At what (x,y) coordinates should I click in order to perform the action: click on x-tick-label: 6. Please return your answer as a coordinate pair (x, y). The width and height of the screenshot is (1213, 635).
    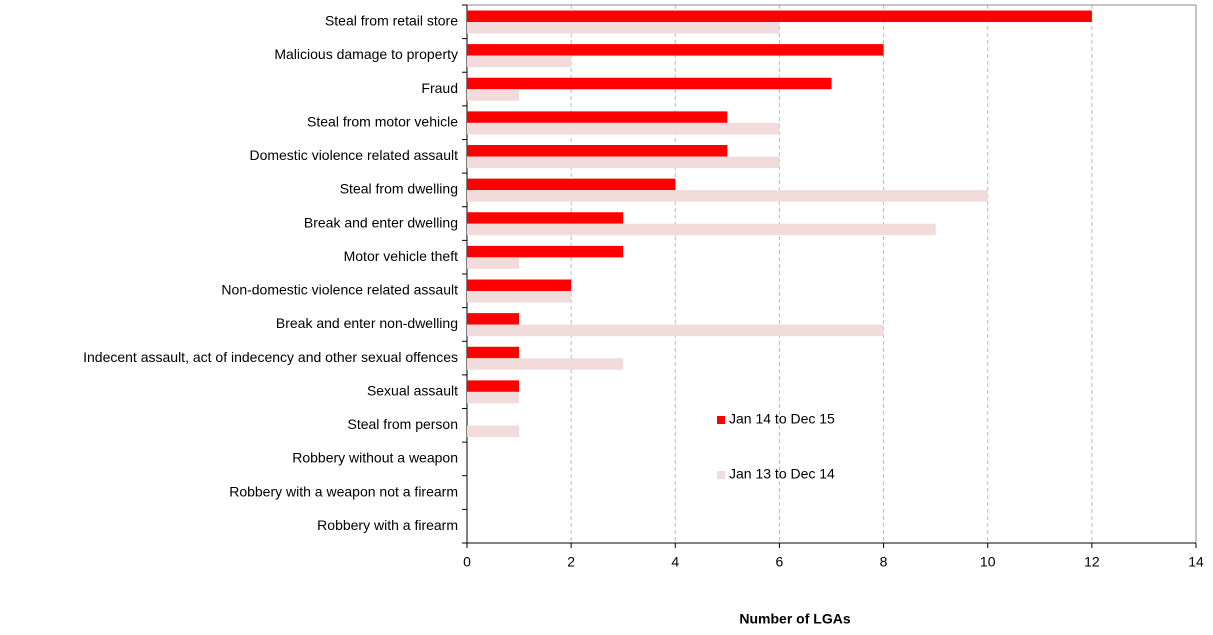
    Looking at the image, I should click on (780, 562).